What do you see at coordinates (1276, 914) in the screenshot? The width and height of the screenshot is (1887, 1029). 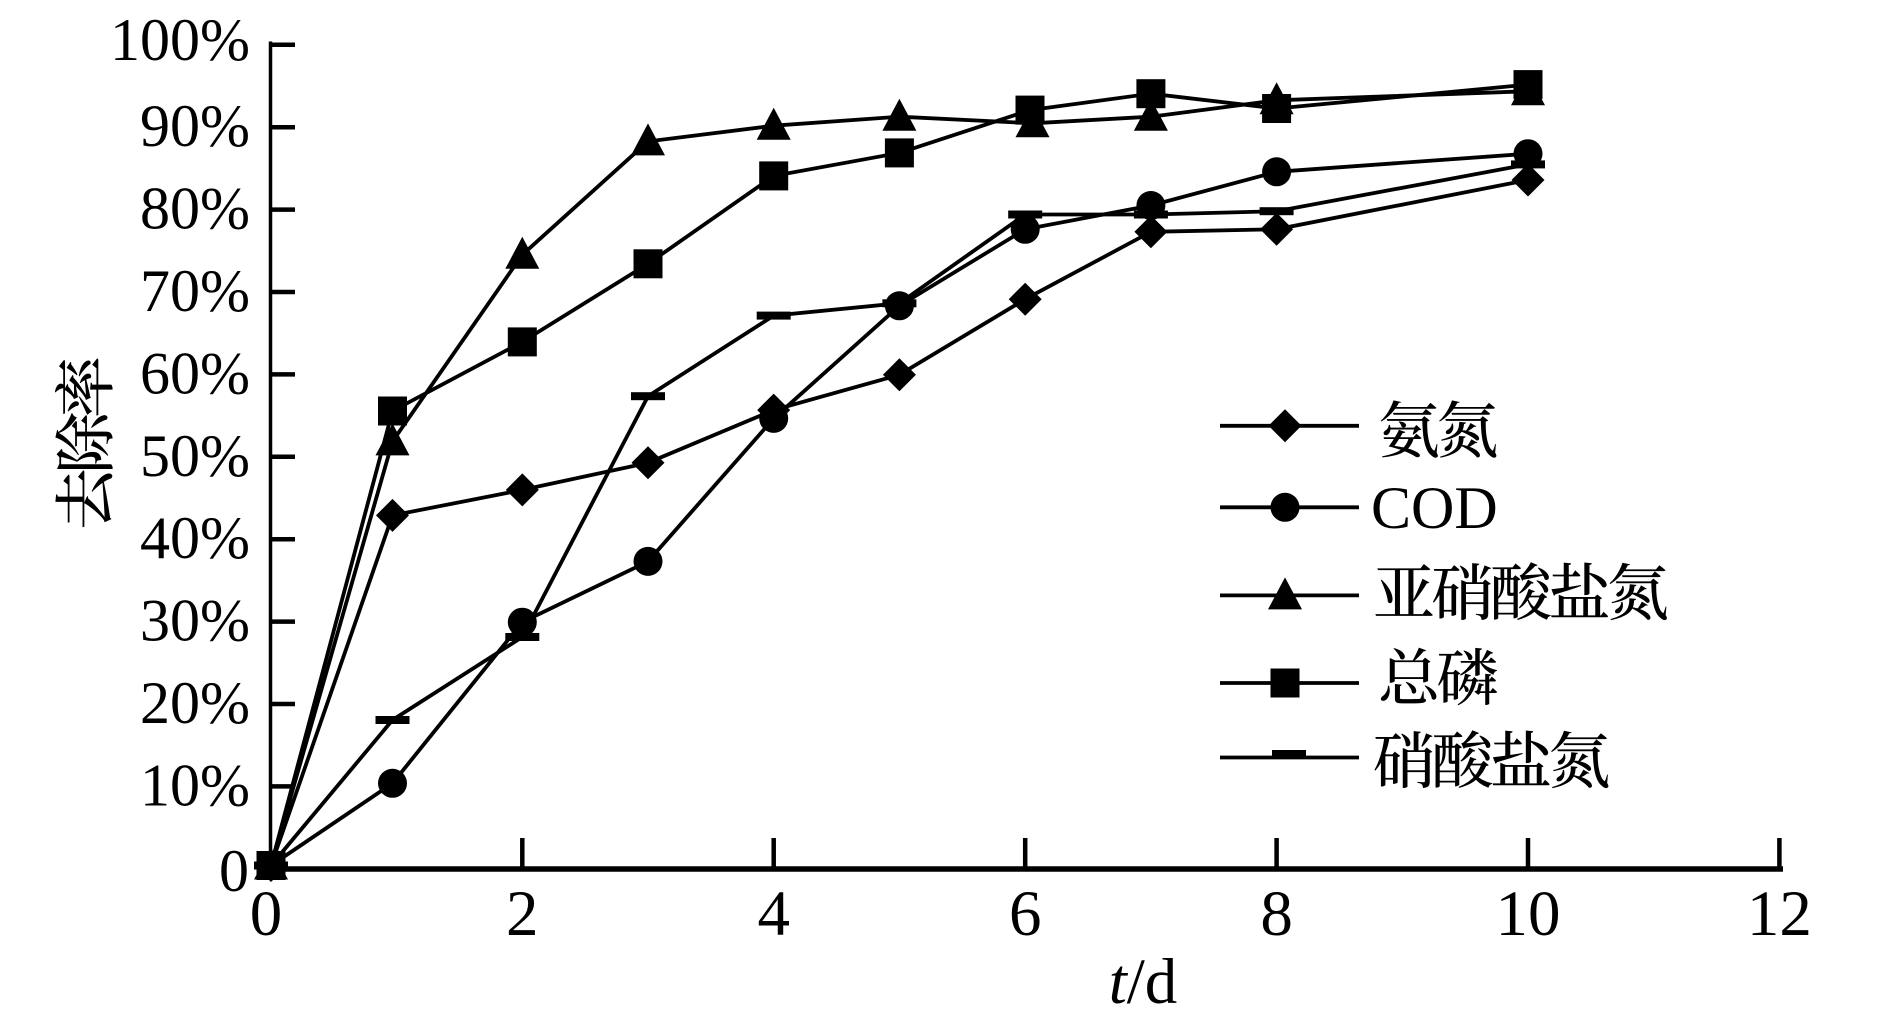 I see `svg-text: 8` at bounding box center [1276, 914].